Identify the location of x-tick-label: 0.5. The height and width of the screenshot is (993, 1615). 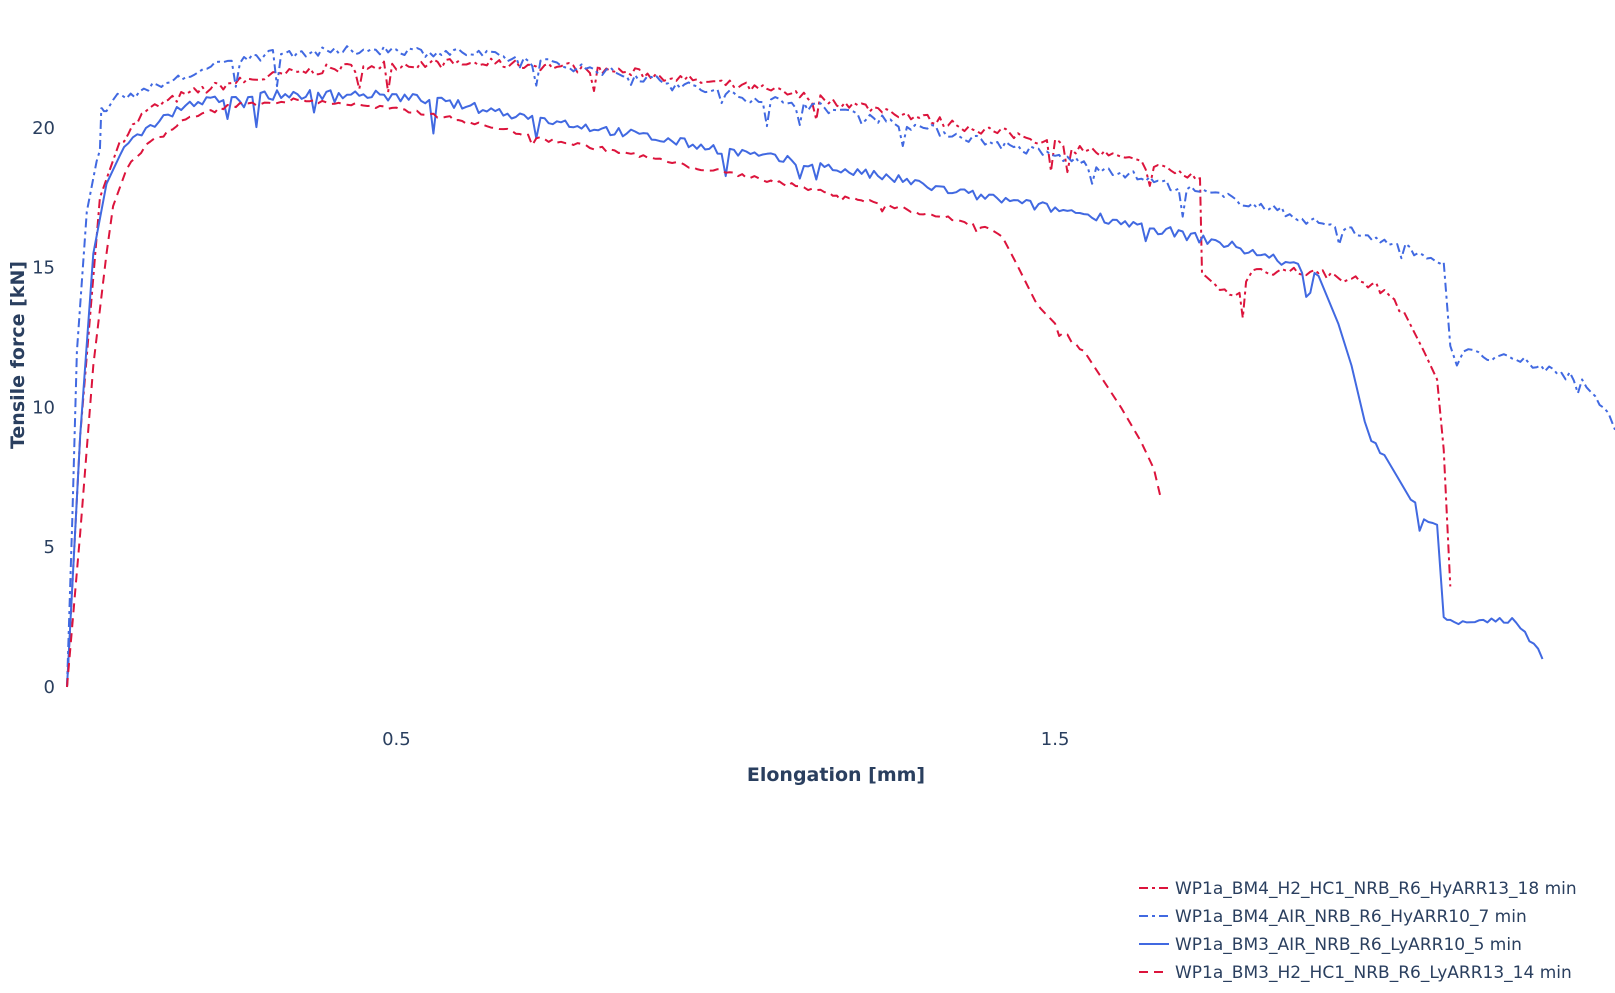
(396, 739).